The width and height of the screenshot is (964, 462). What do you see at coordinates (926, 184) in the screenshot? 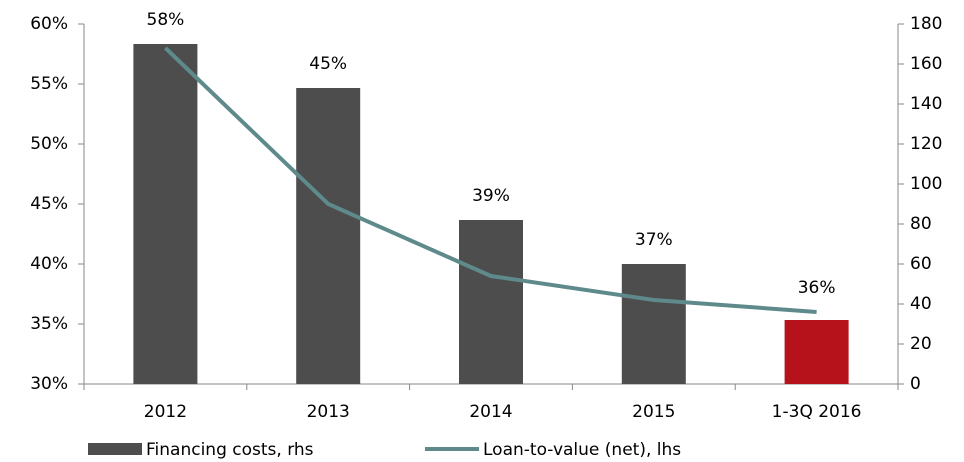
I see `y2-tick-label: 100` at bounding box center [926, 184].